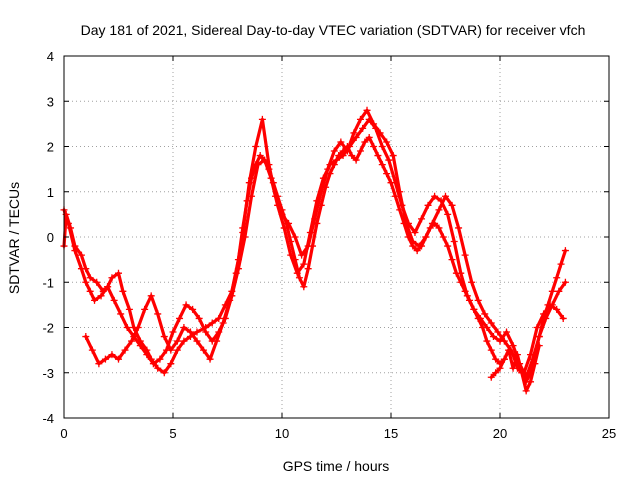 The image size is (640, 480). What do you see at coordinates (50, 56) in the screenshot?
I see `y-tick-label: 4` at bounding box center [50, 56].